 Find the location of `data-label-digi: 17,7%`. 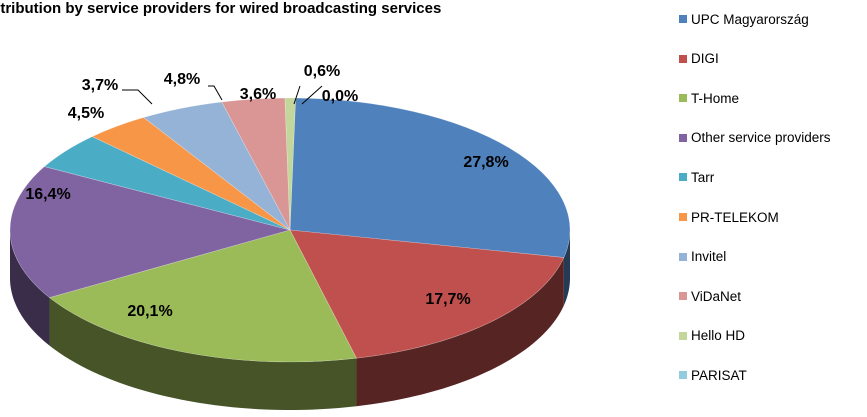

data-label-digi: 17,7% is located at coordinates (447, 299).